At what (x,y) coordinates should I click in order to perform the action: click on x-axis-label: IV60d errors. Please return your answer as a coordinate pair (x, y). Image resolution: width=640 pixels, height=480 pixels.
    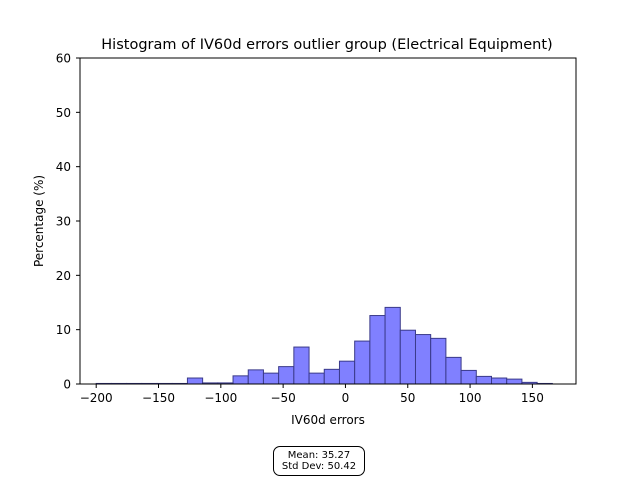
    Looking at the image, I should click on (328, 420).